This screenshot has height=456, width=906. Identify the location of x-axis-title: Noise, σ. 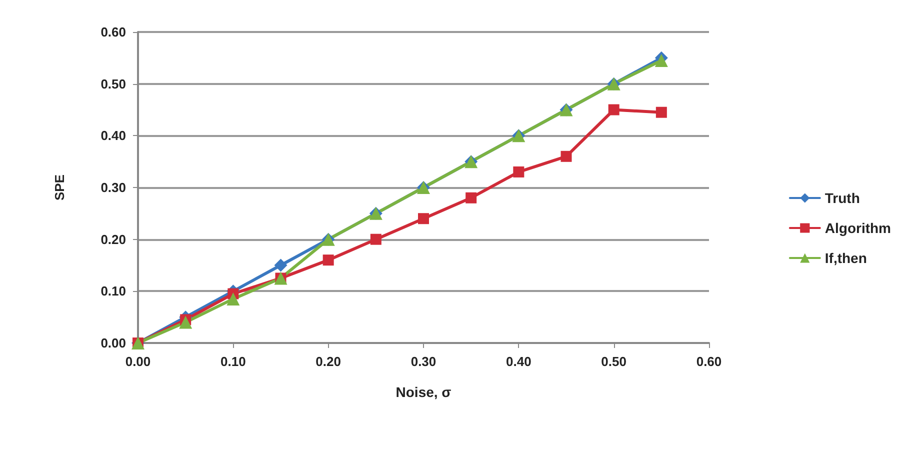
(424, 392).